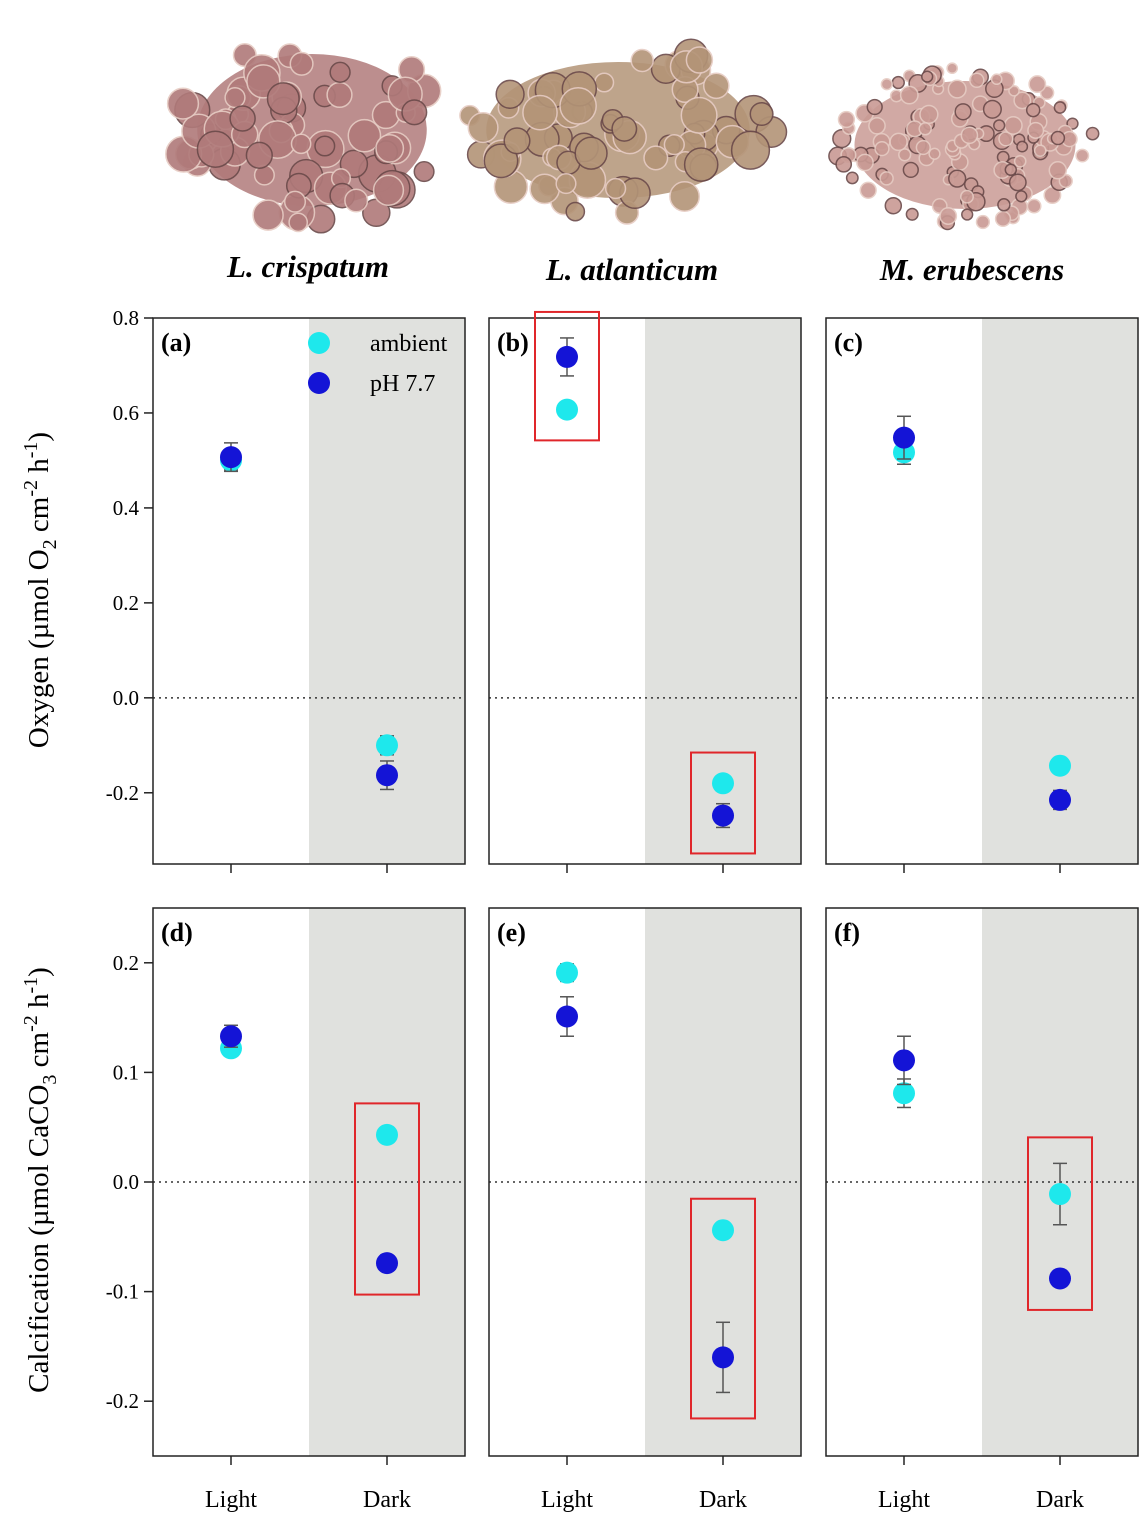 This screenshot has width=1146, height=1515. I want to click on legend-label: ambient, so click(409, 344).